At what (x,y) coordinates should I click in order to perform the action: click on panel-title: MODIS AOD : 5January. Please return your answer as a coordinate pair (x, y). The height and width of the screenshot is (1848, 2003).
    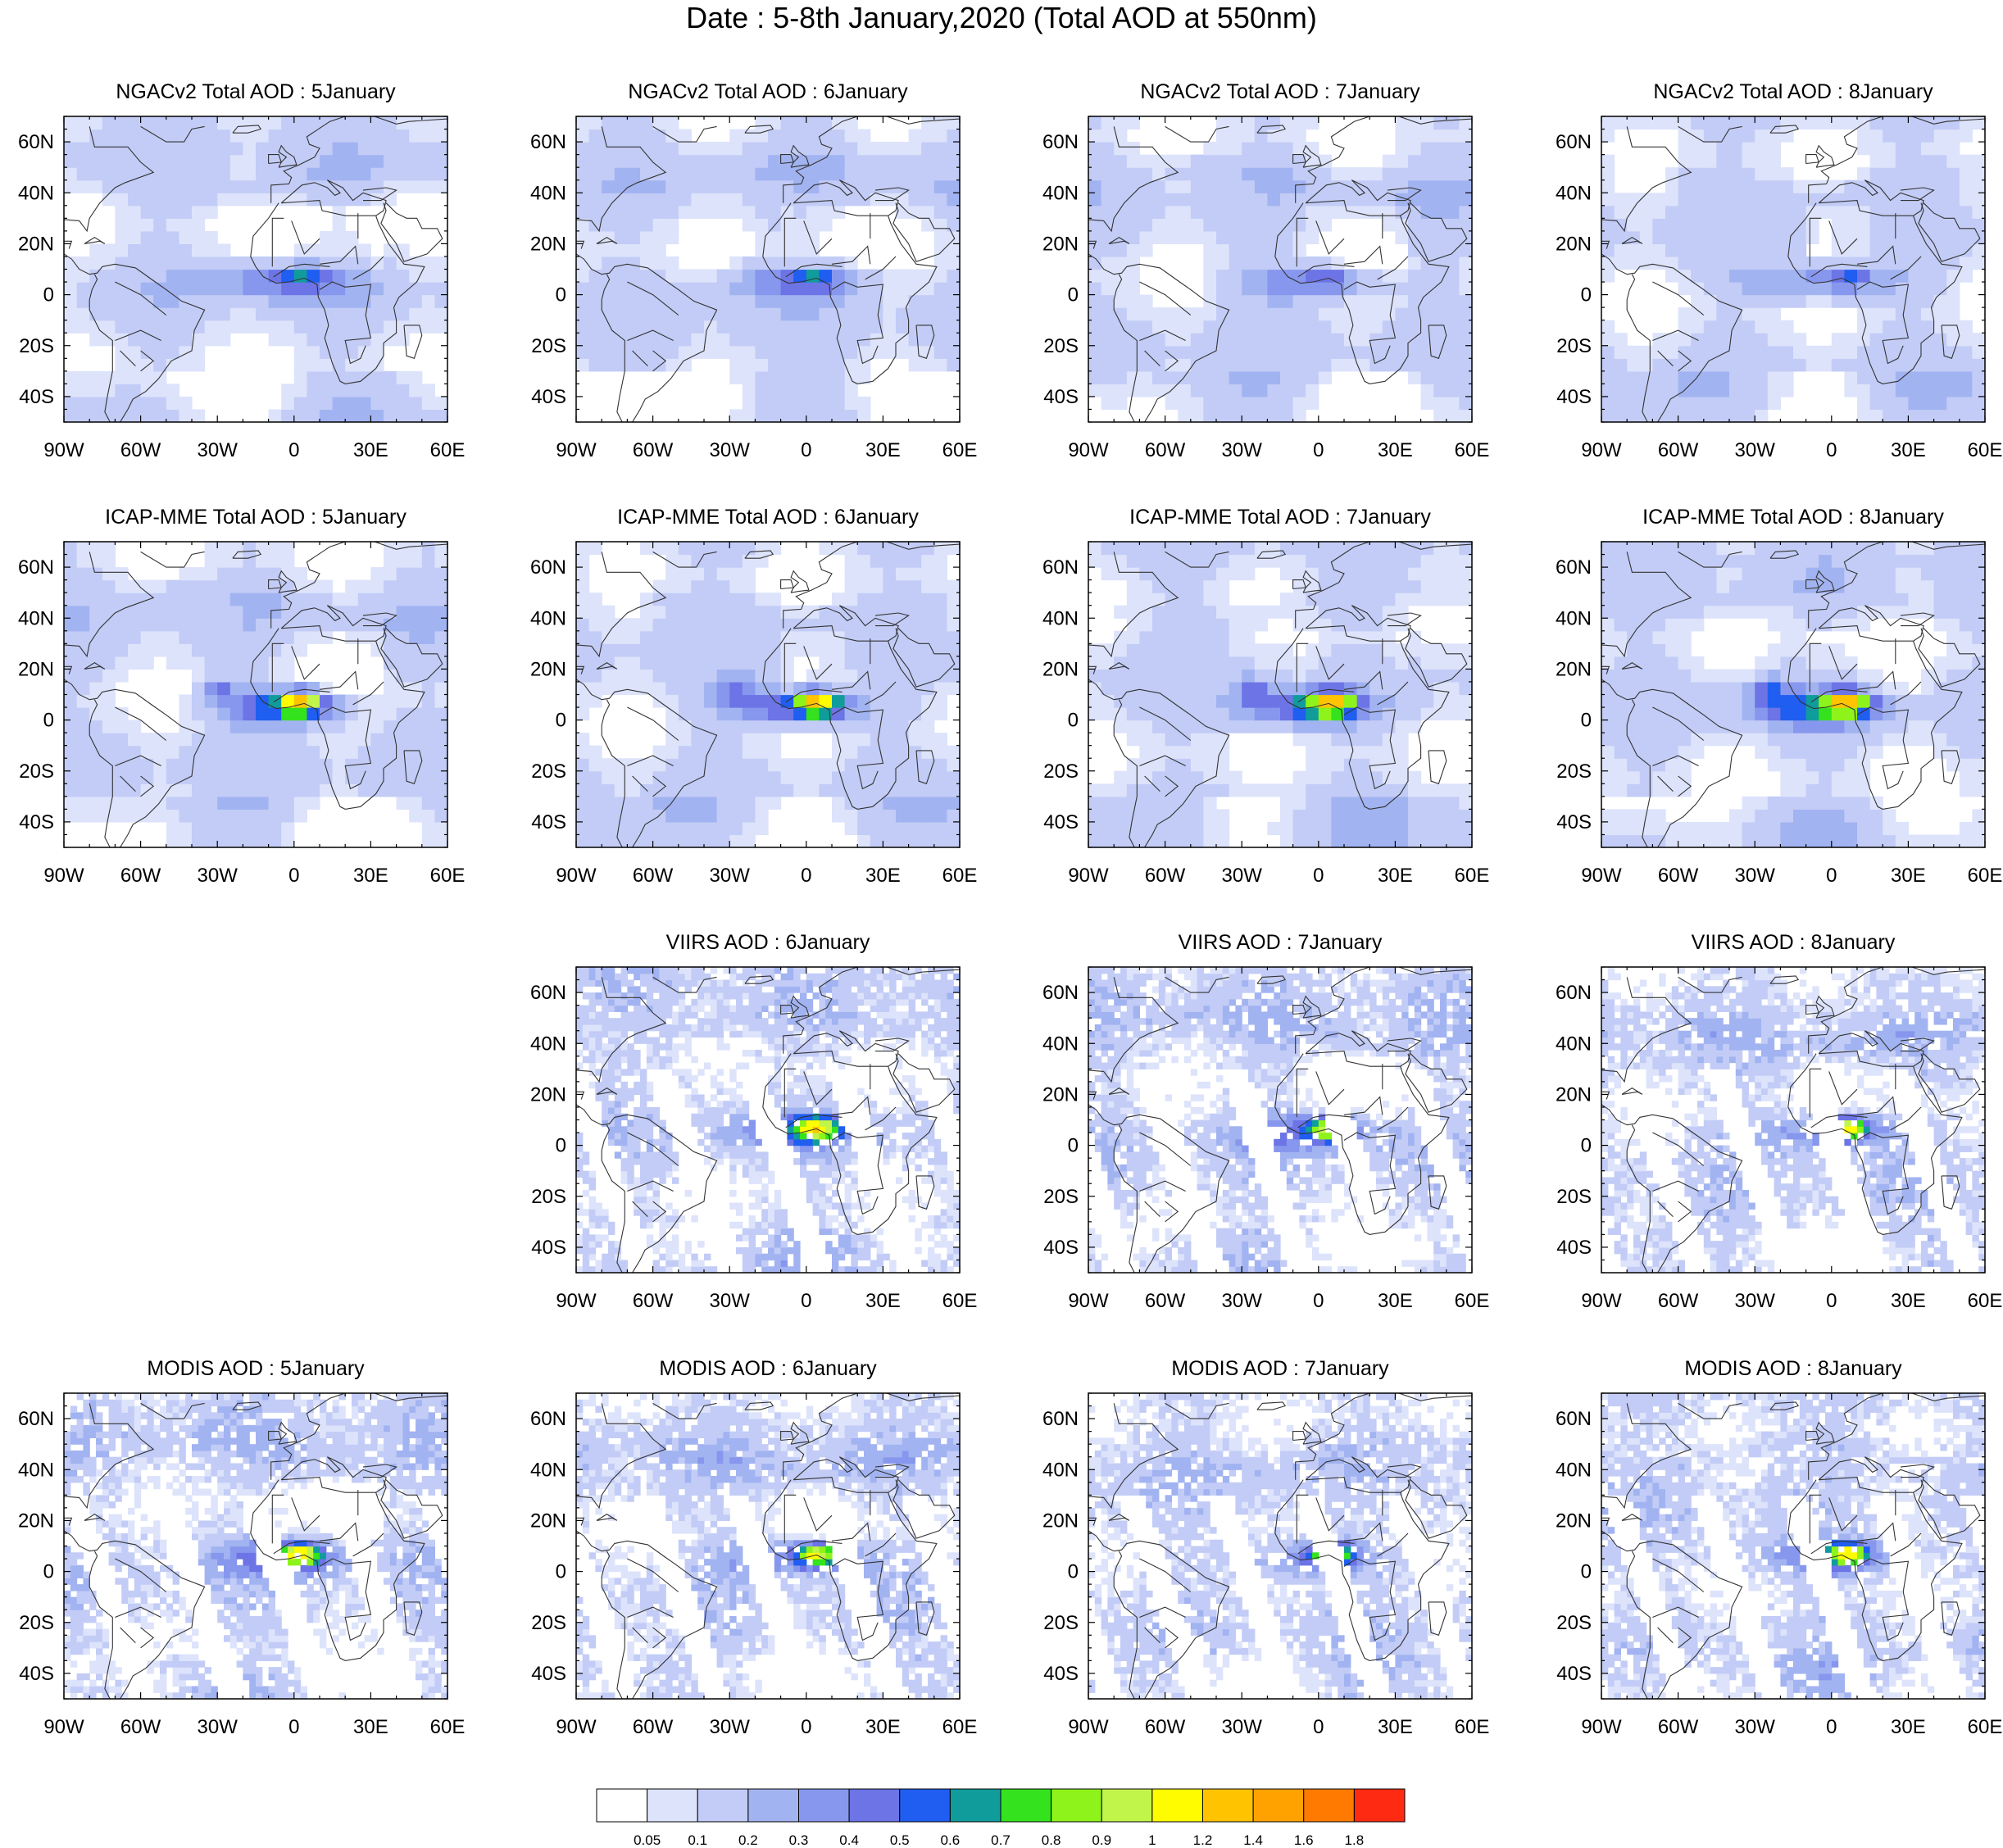
    Looking at the image, I should click on (256, 1368).